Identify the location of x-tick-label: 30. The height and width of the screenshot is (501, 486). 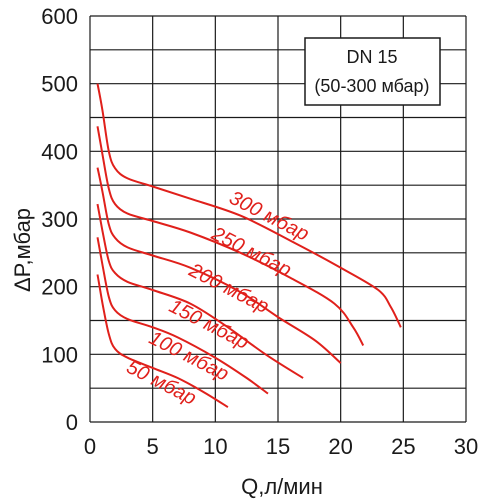
(466, 446).